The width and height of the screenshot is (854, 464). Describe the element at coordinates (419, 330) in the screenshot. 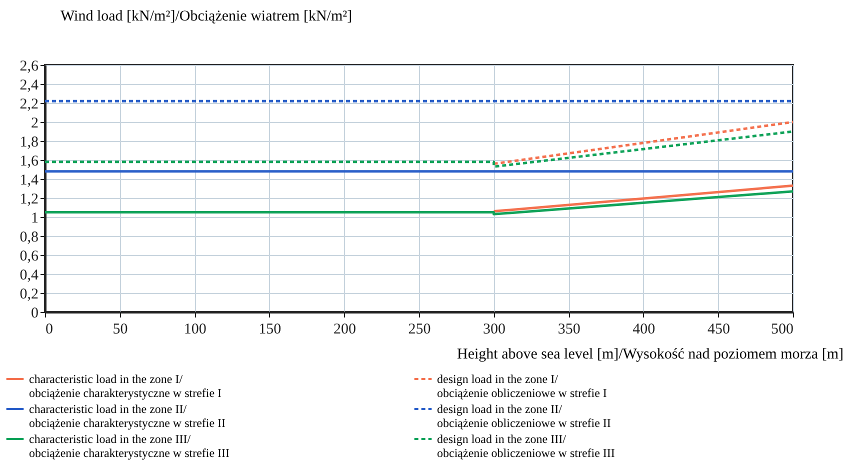

I see `x-tick-label: 250` at that location.